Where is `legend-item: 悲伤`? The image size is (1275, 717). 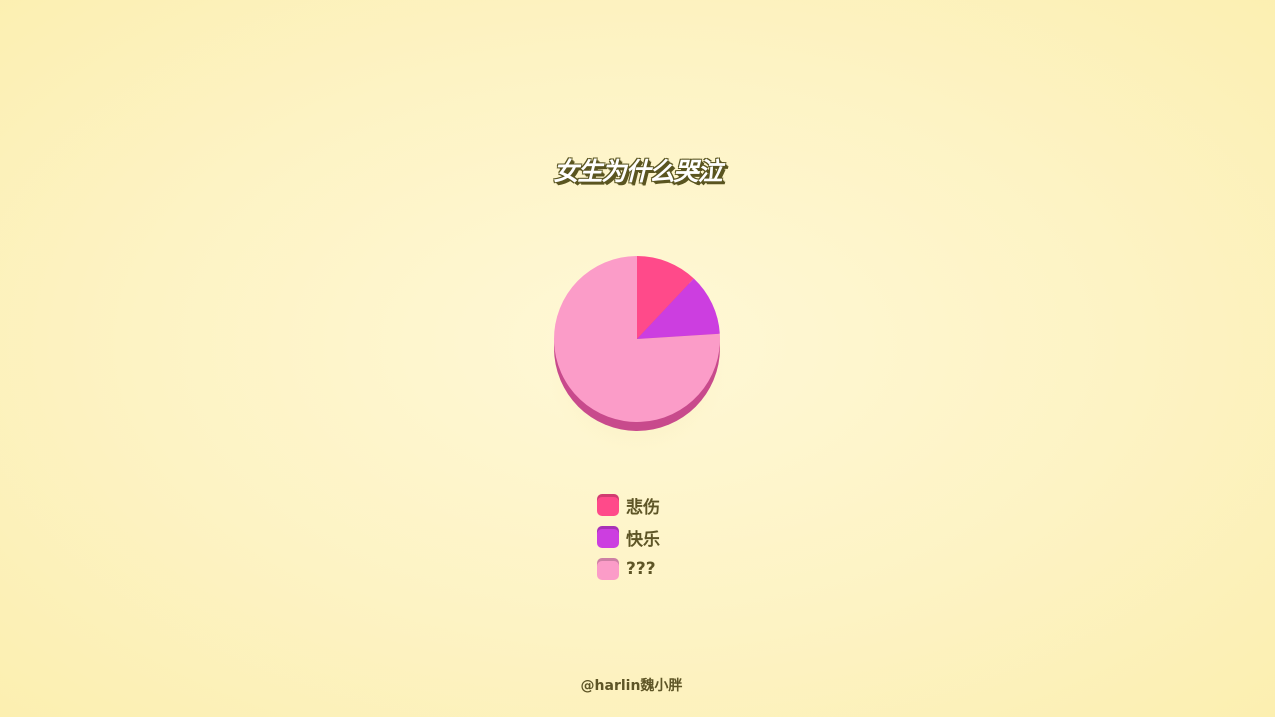 legend-item: 悲伤 is located at coordinates (628, 505).